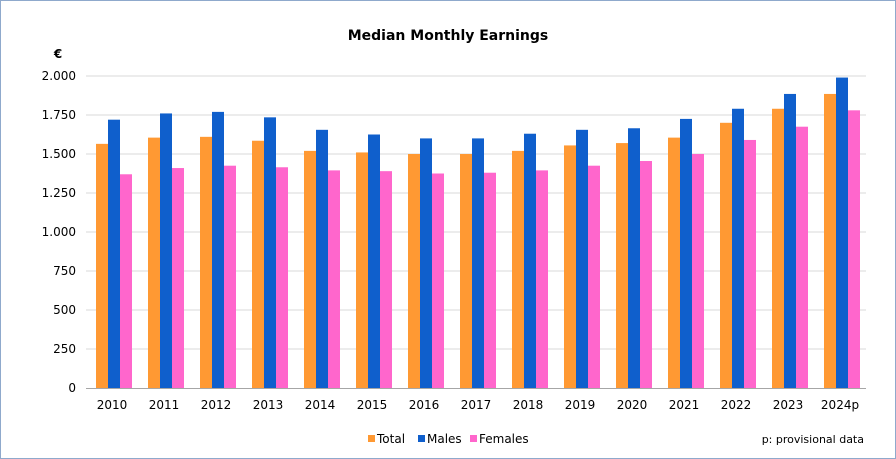 The height and width of the screenshot is (459, 896). I want to click on bar-total-2024p, so click(830, 240).